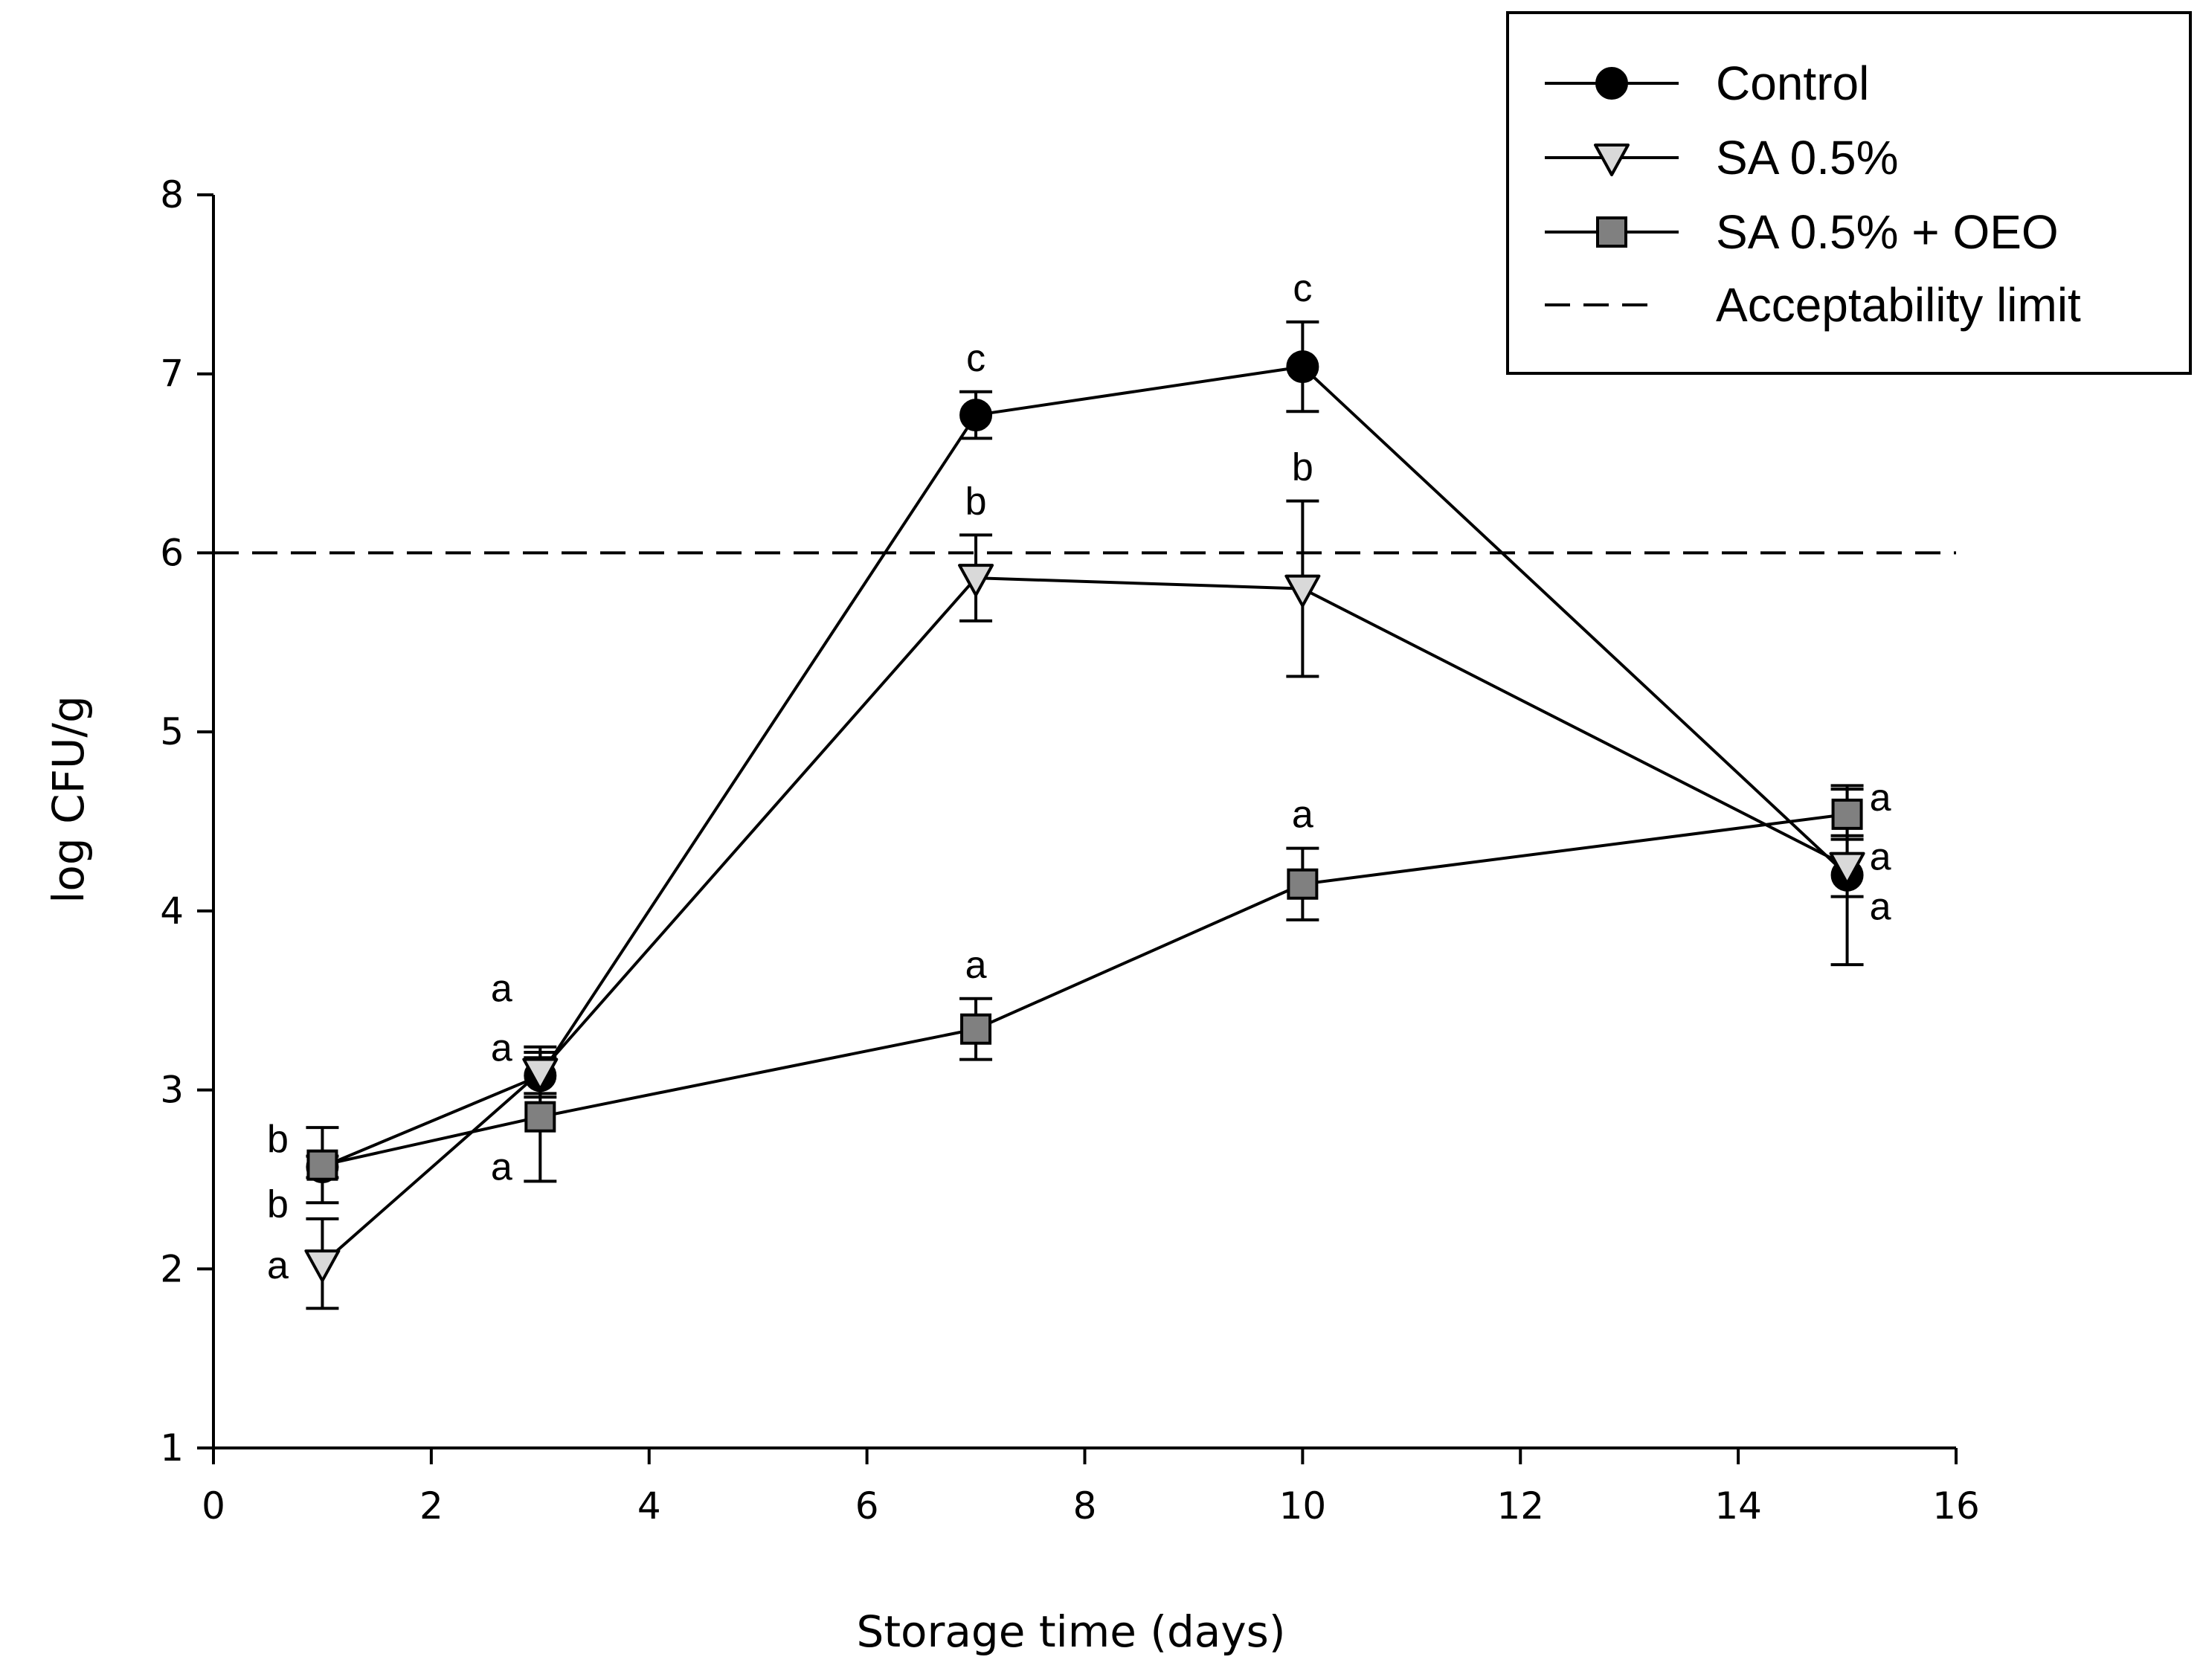 Image resolution: width=2203 pixels, height=1680 pixels. What do you see at coordinates (1520, 1506) in the screenshot?
I see `x-tick-label: 12` at bounding box center [1520, 1506].